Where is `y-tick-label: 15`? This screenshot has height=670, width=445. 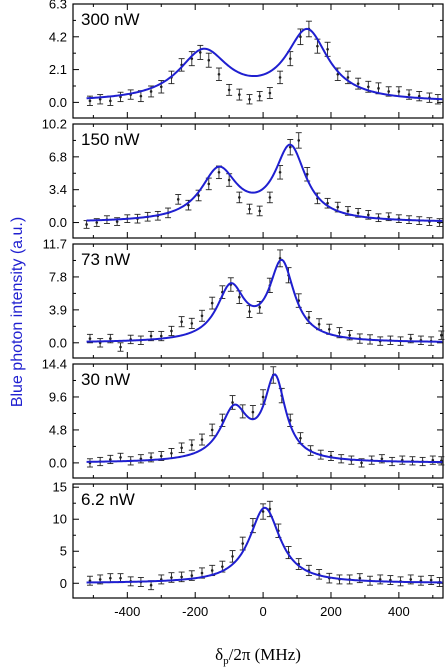
y-tick-label: 15 is located at coordinates (60, 487).